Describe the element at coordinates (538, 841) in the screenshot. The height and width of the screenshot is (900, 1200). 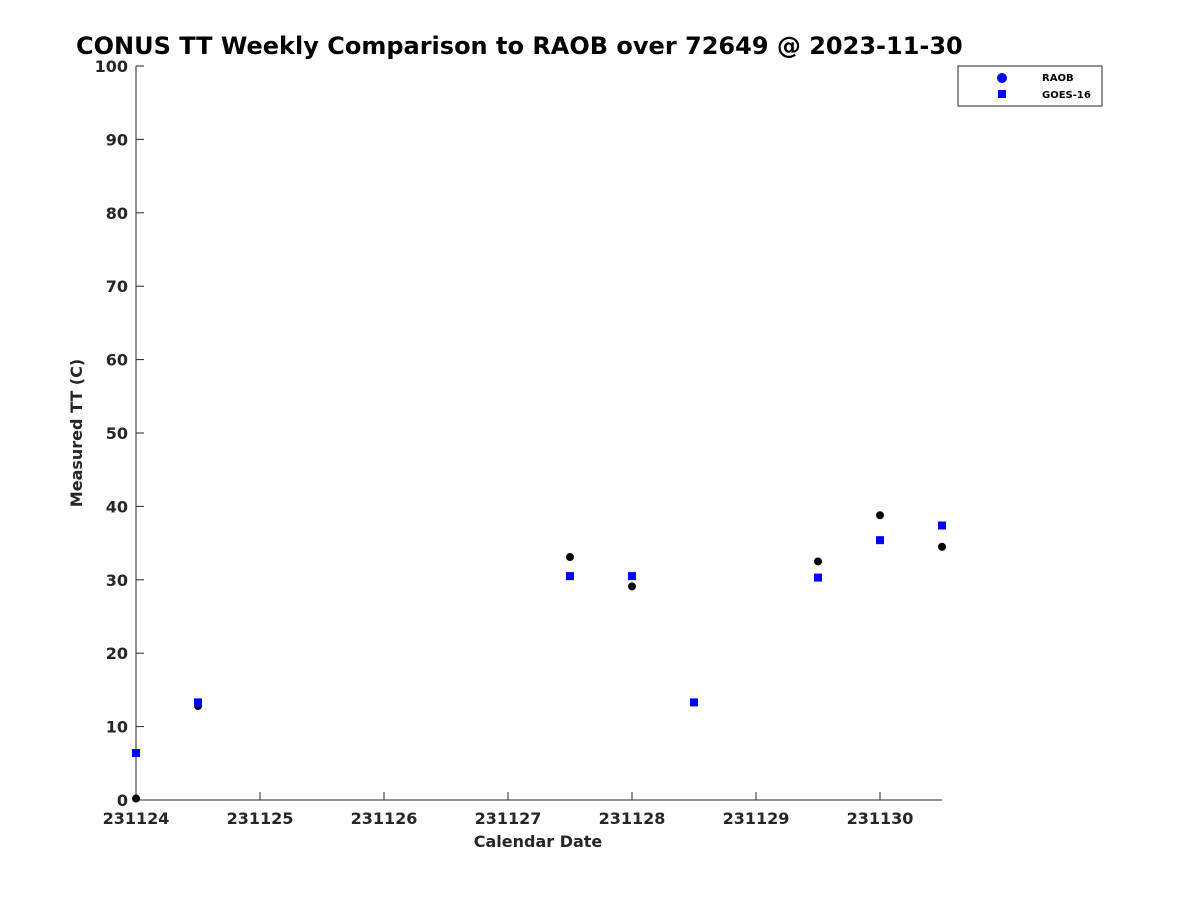
I see `x-axis-label: Calendar Date` at that location.